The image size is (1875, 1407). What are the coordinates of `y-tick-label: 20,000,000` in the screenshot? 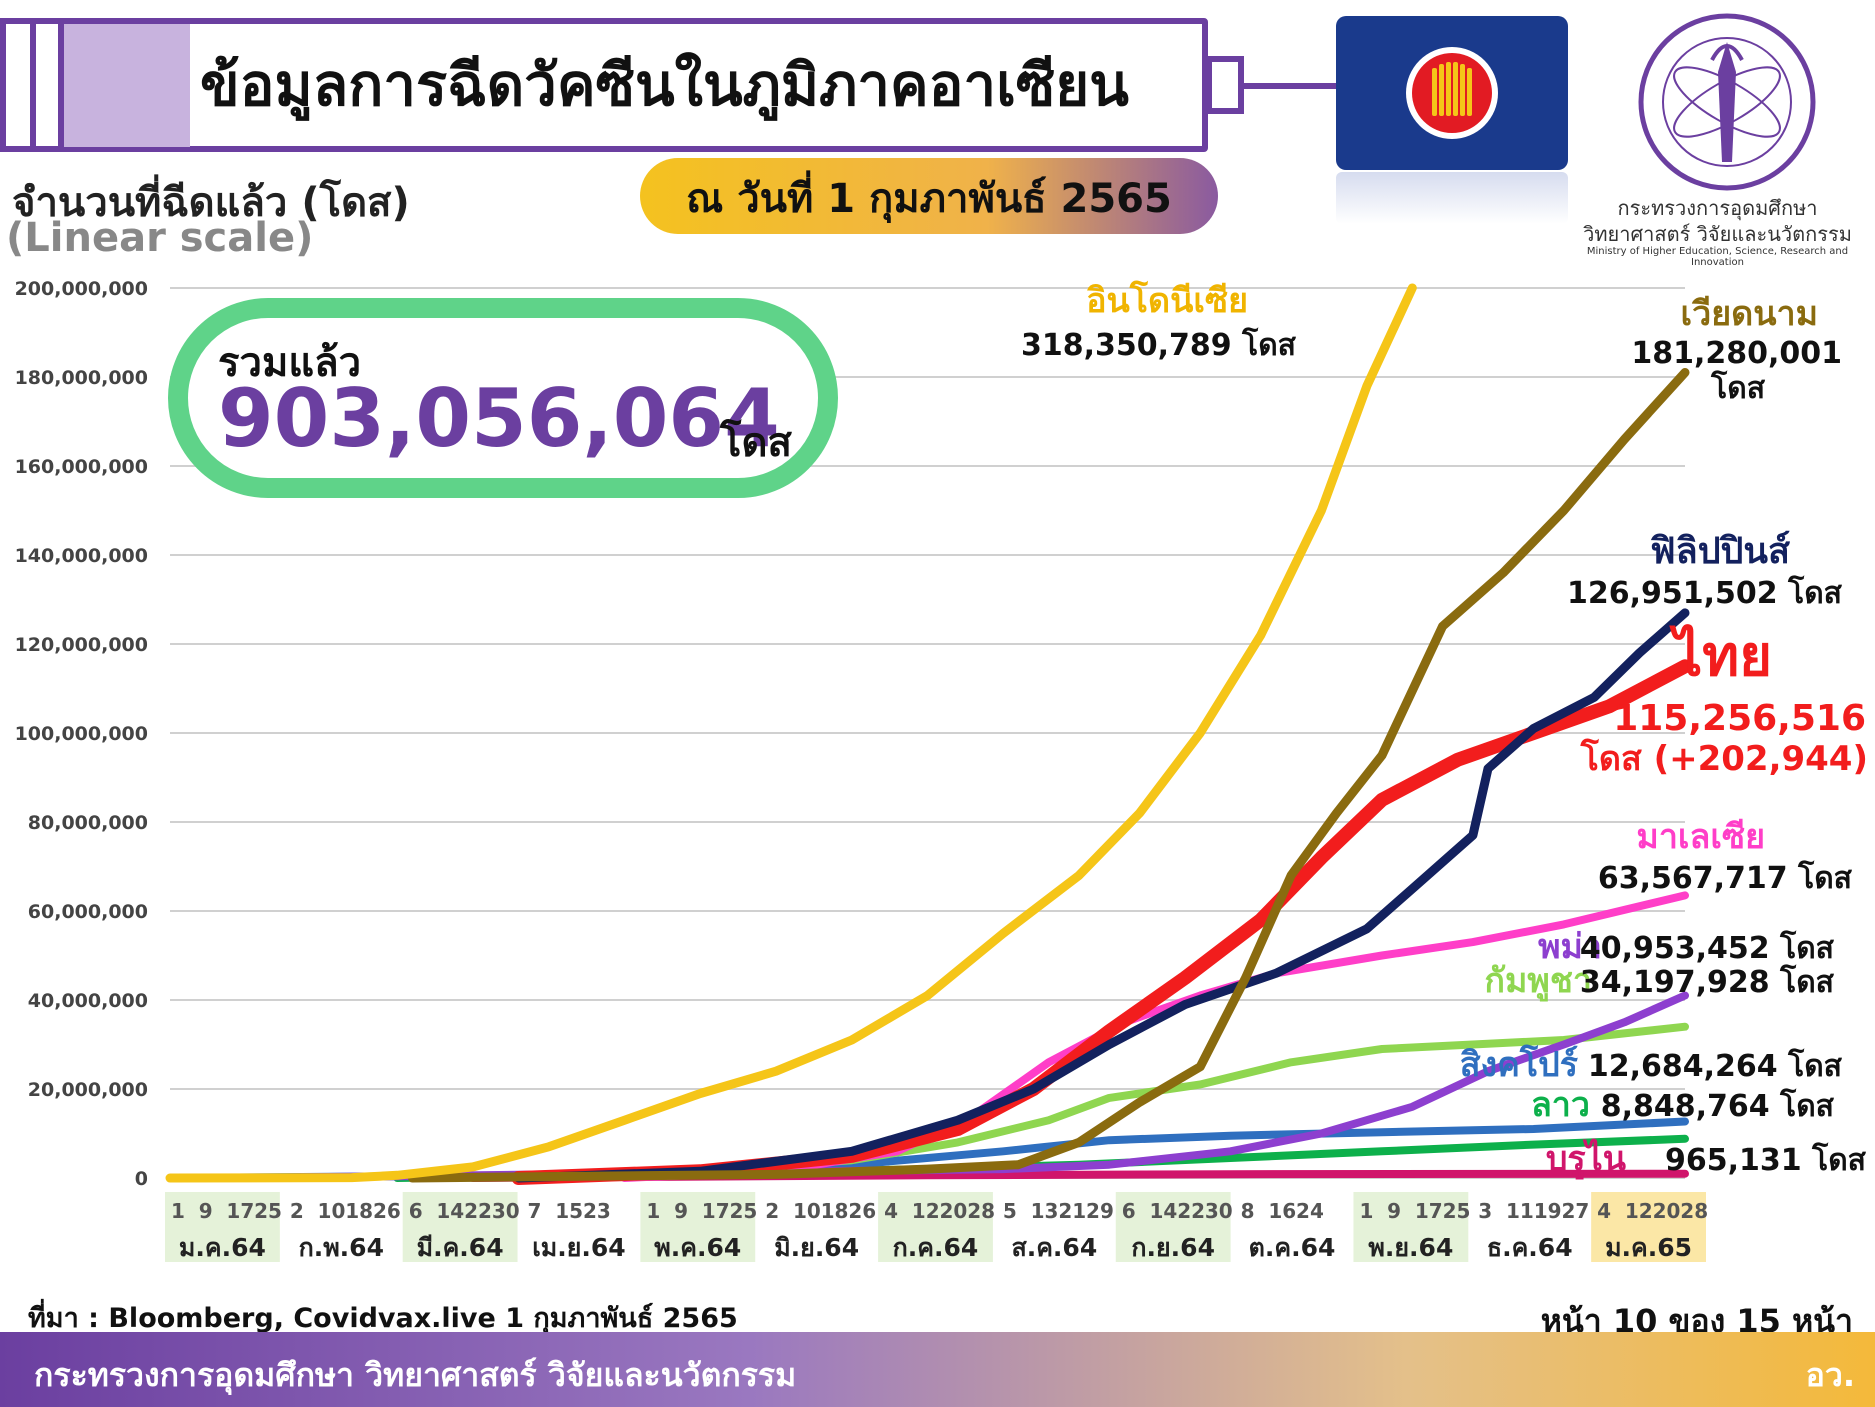 It's located at (88, 1090).